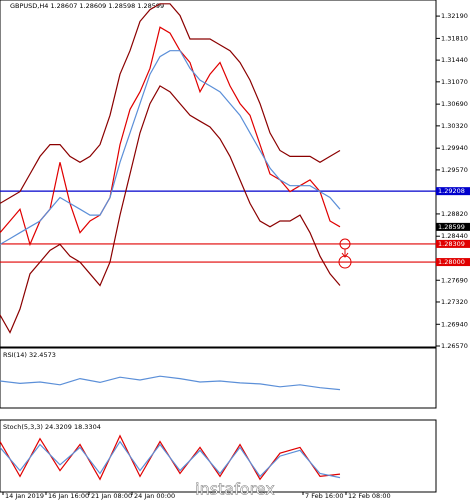 This screenshot has height=500, width=470. Describe the element at coordinates (454, 82) in the screenshot. I see `y-tick-label: 1.31070` at that location.